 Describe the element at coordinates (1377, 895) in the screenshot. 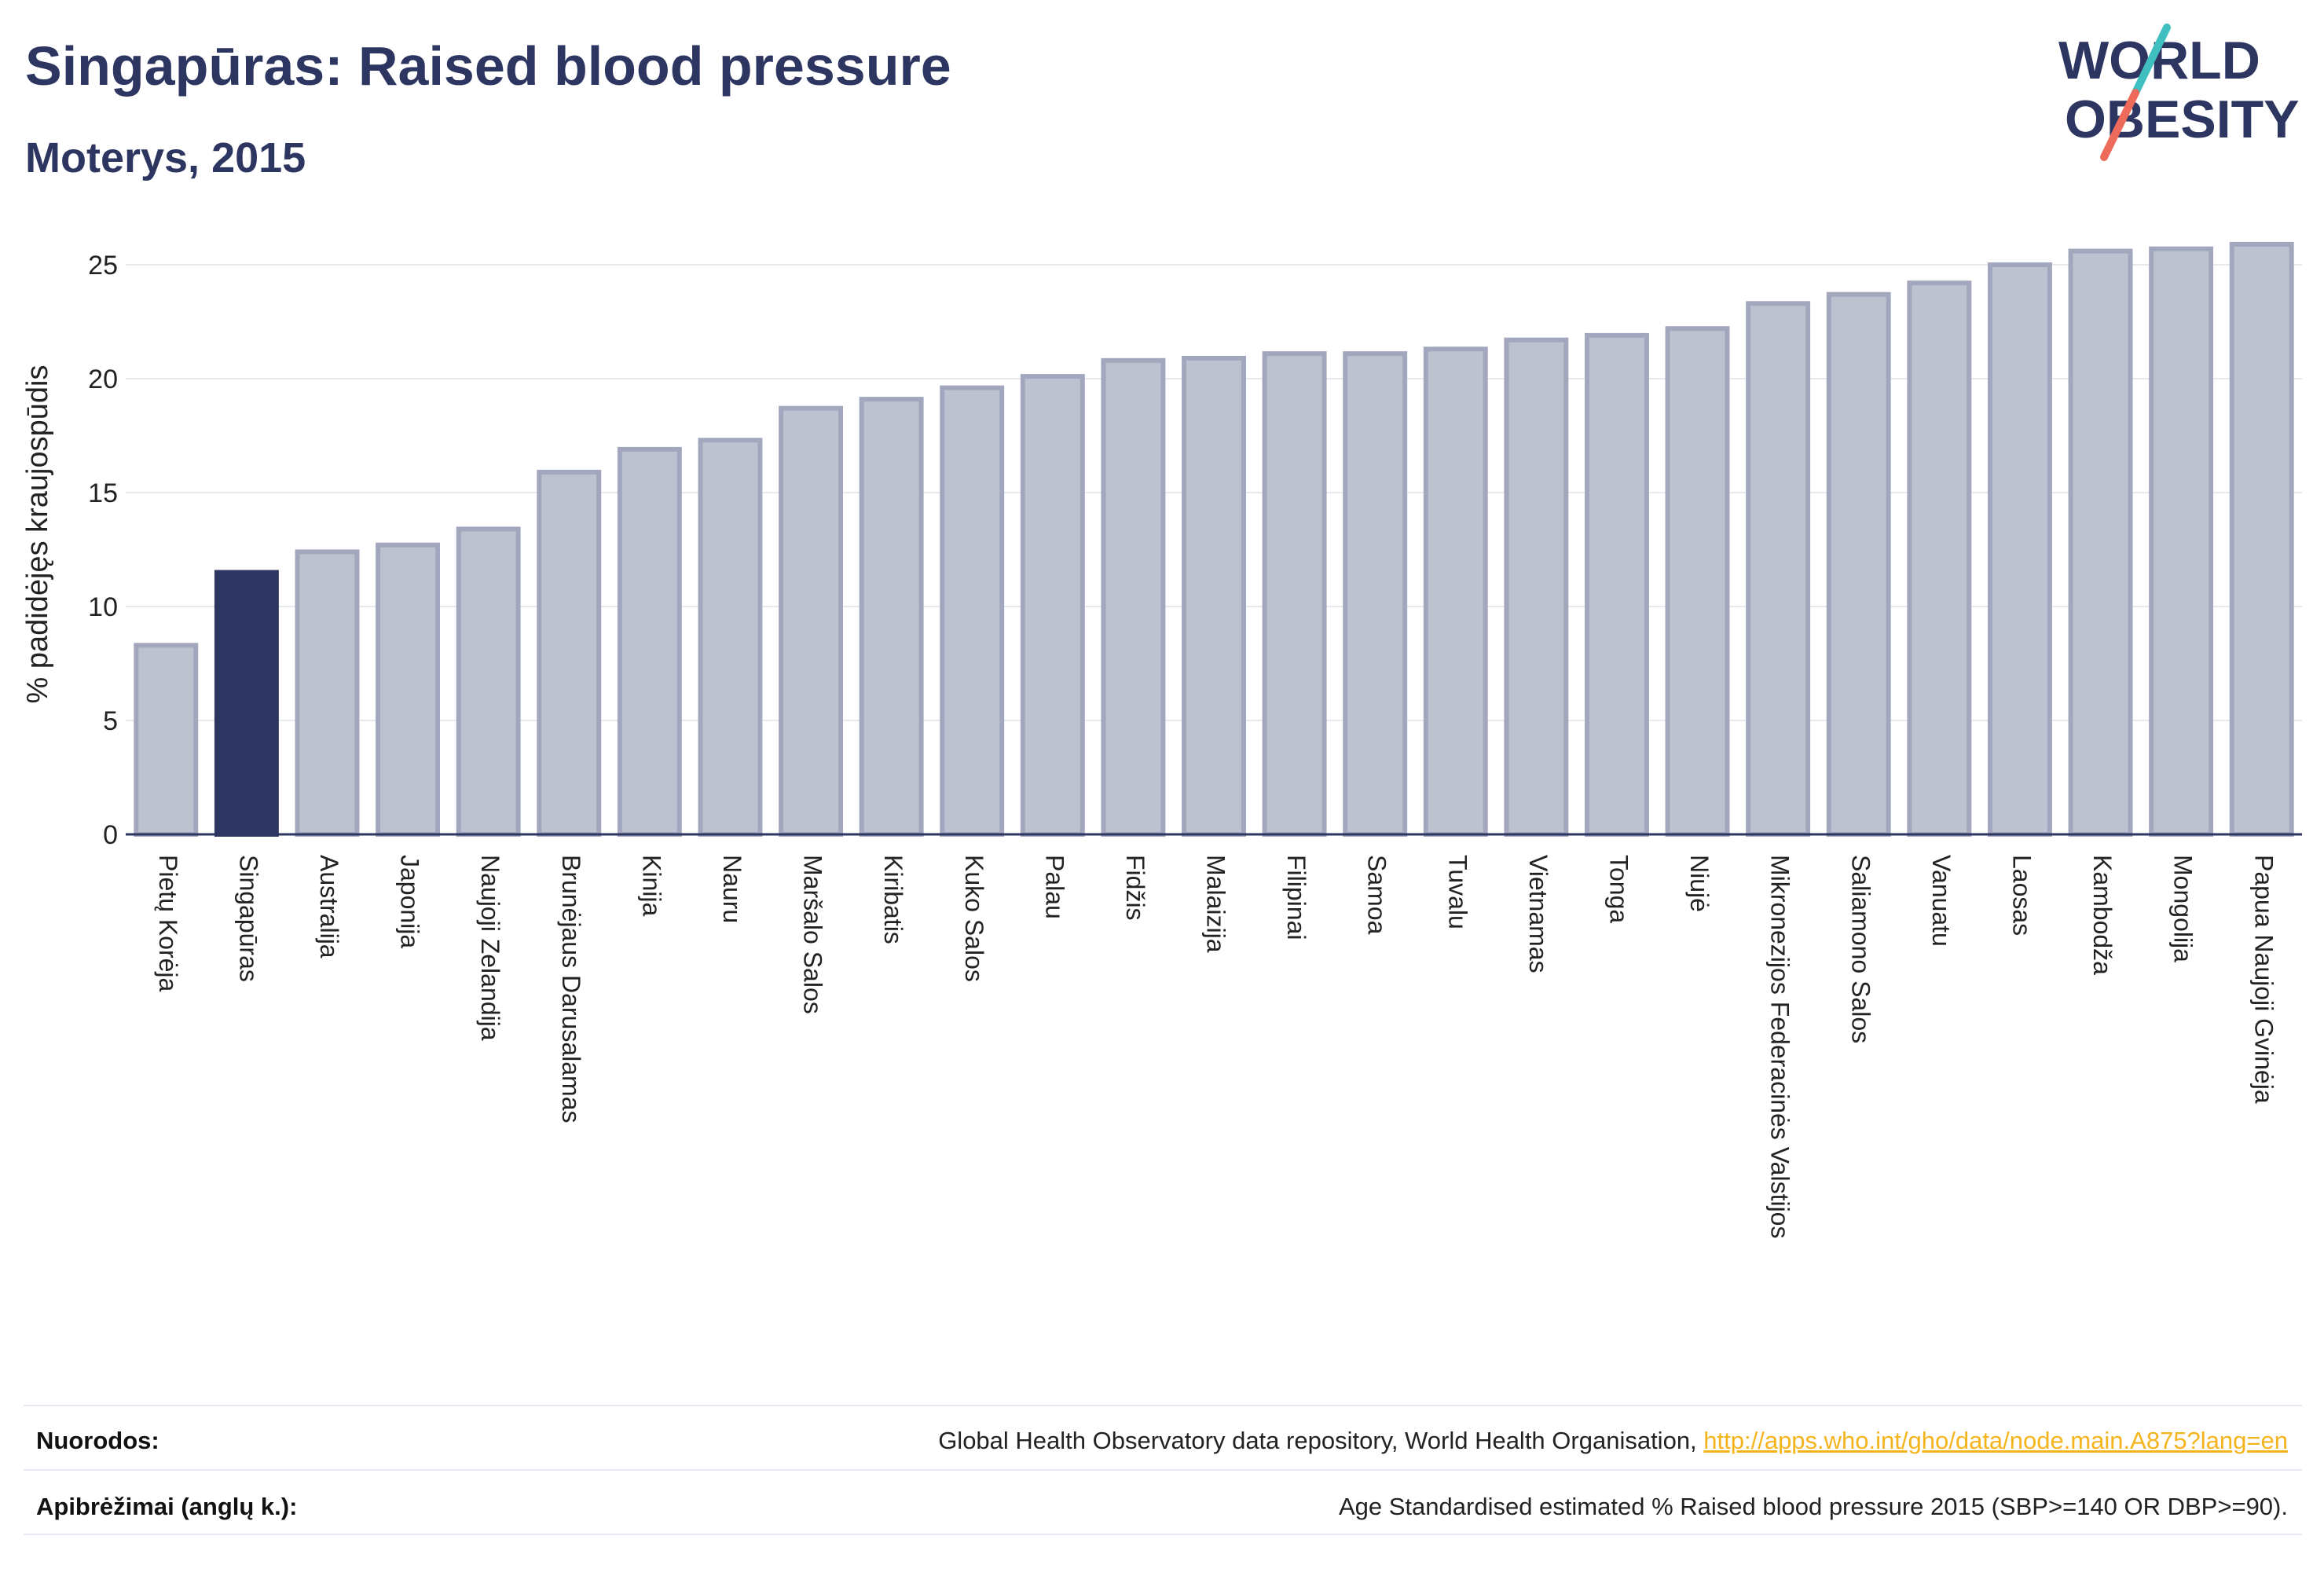

I see `x-tick-label: Samoa` at that location.